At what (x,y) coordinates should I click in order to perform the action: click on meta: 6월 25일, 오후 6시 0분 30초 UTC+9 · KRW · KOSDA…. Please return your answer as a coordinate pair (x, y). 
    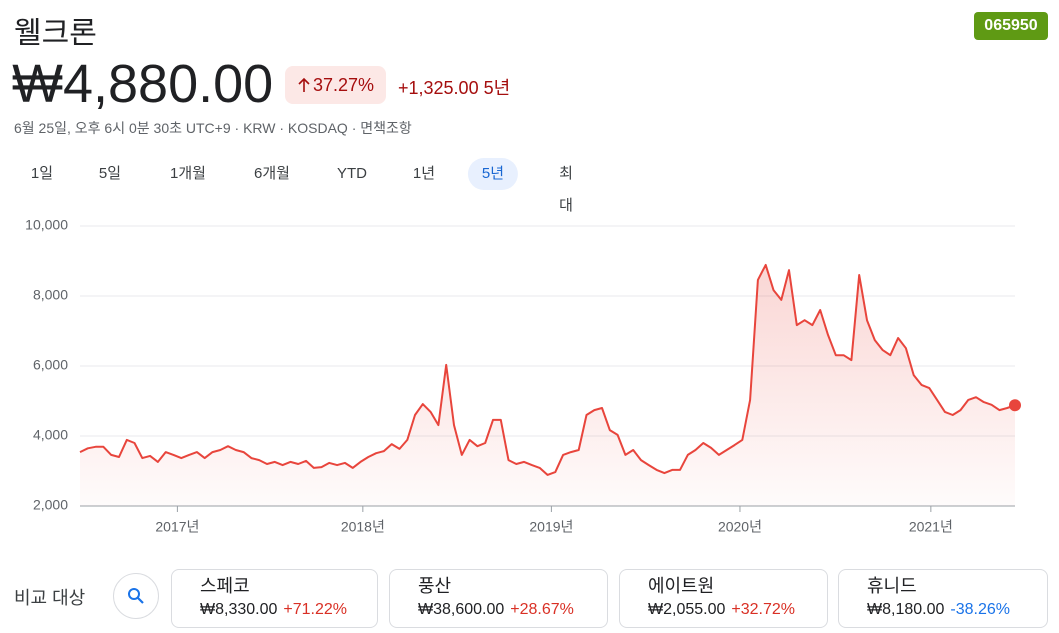
    Looking at the image, I should click on (213, 128).